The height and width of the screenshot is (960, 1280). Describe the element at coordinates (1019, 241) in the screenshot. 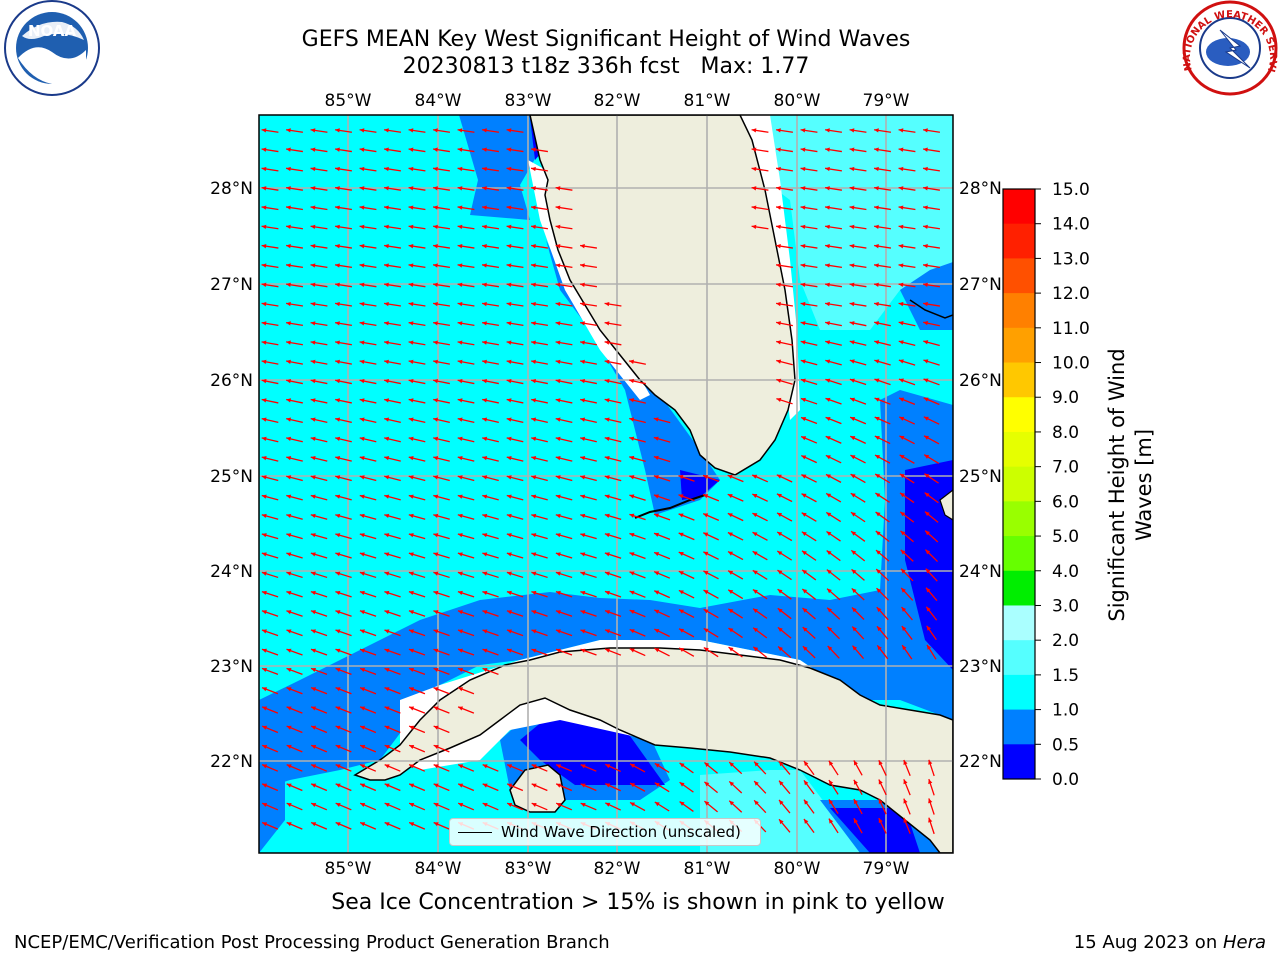

I see `colorbar-segment` at that location.